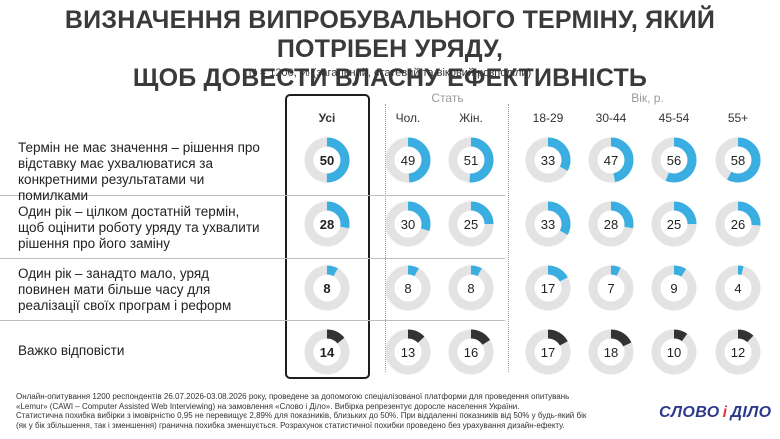  Describe the element at coordinates (408, 118) in the screenshot. I see `column-label-1: Чол.` at that location.